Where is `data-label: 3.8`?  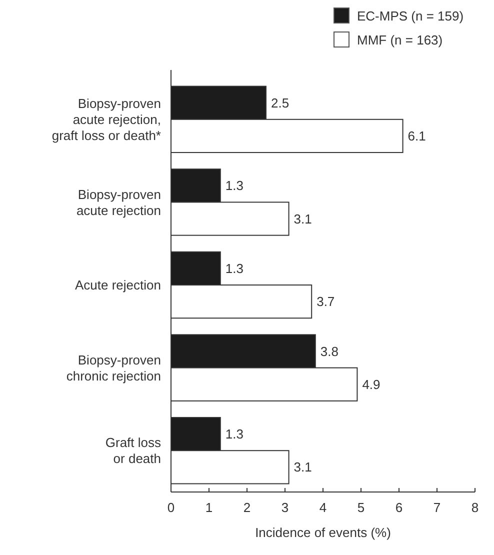
data-label: 3.8 is located at coordinates (329, 351).